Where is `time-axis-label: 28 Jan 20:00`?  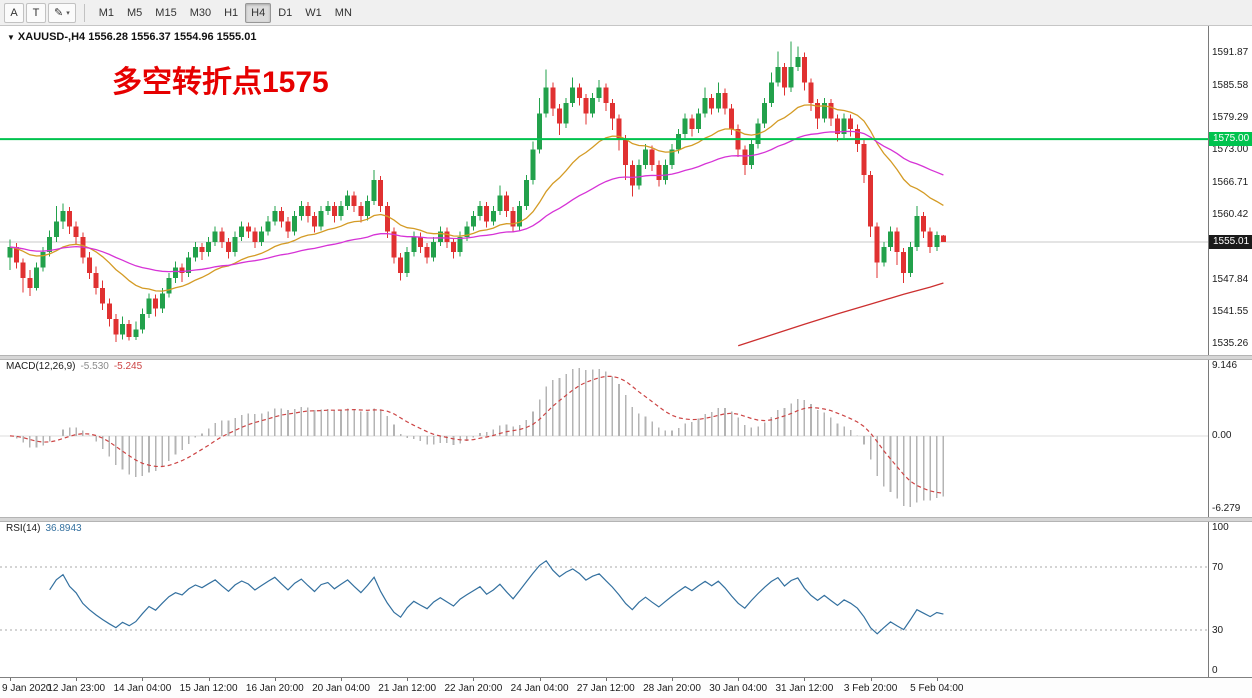 time-axis-label: 28 Jan 20:00 is located at coordinates (672, 688).